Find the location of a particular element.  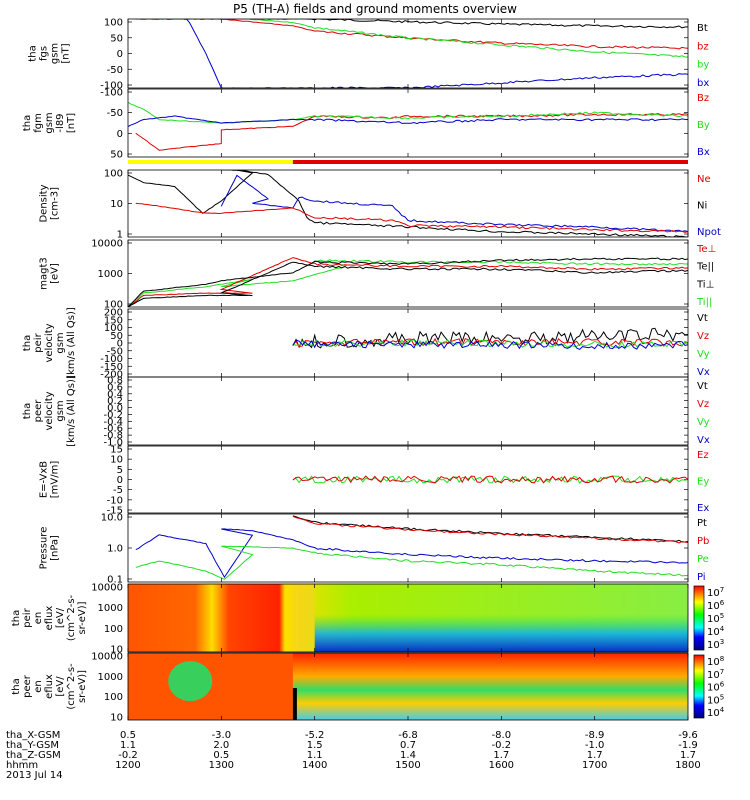

legend-Te||: Te|| is located at coordinates (705, 267).